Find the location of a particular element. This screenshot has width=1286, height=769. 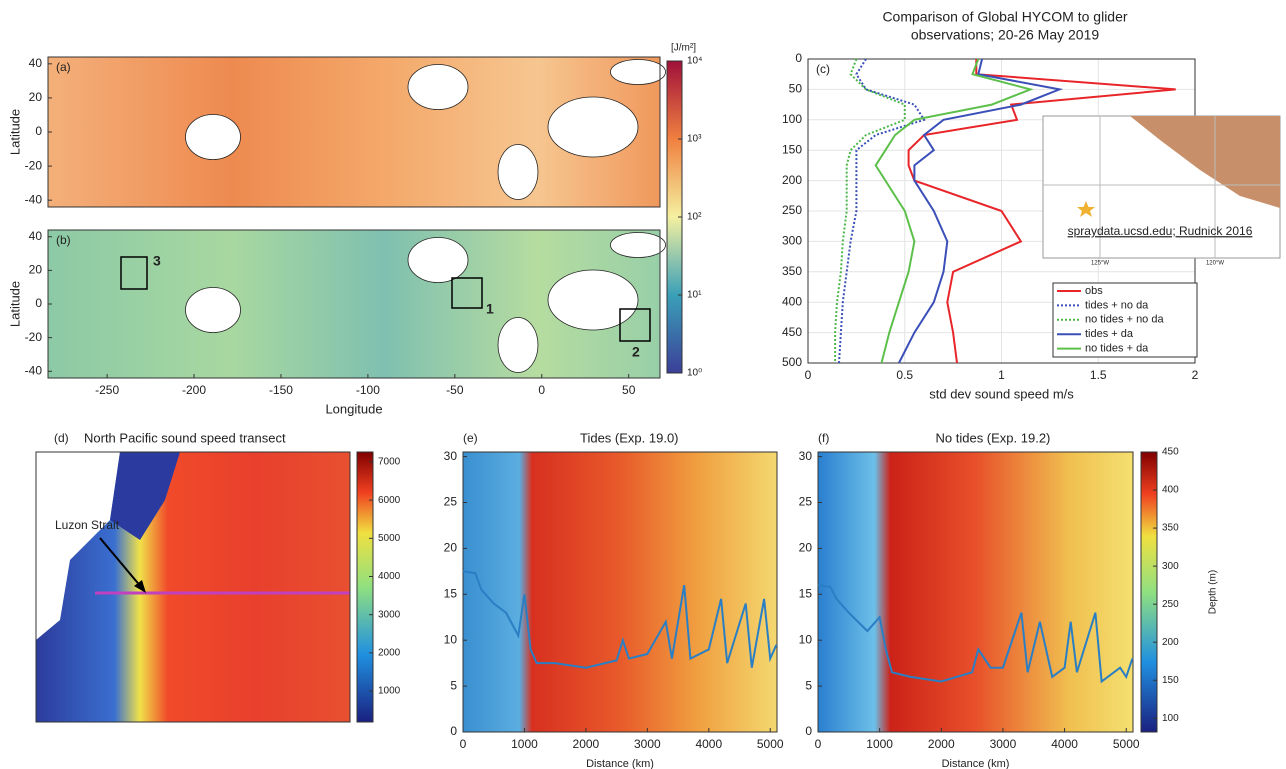

y-tick-label: 100 is located at coordinates (792, 119).